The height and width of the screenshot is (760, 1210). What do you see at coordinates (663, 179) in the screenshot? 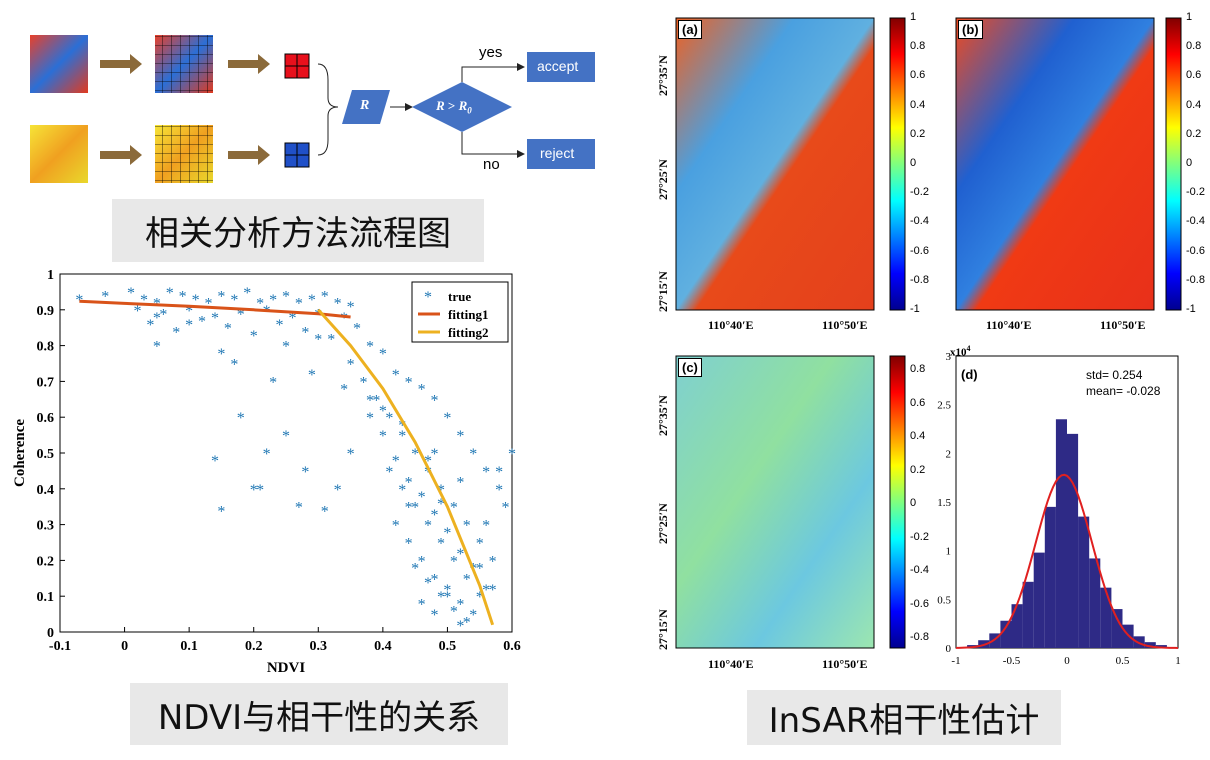
I see `lat-label: 27°25′N` at bounding box center [663, 179].